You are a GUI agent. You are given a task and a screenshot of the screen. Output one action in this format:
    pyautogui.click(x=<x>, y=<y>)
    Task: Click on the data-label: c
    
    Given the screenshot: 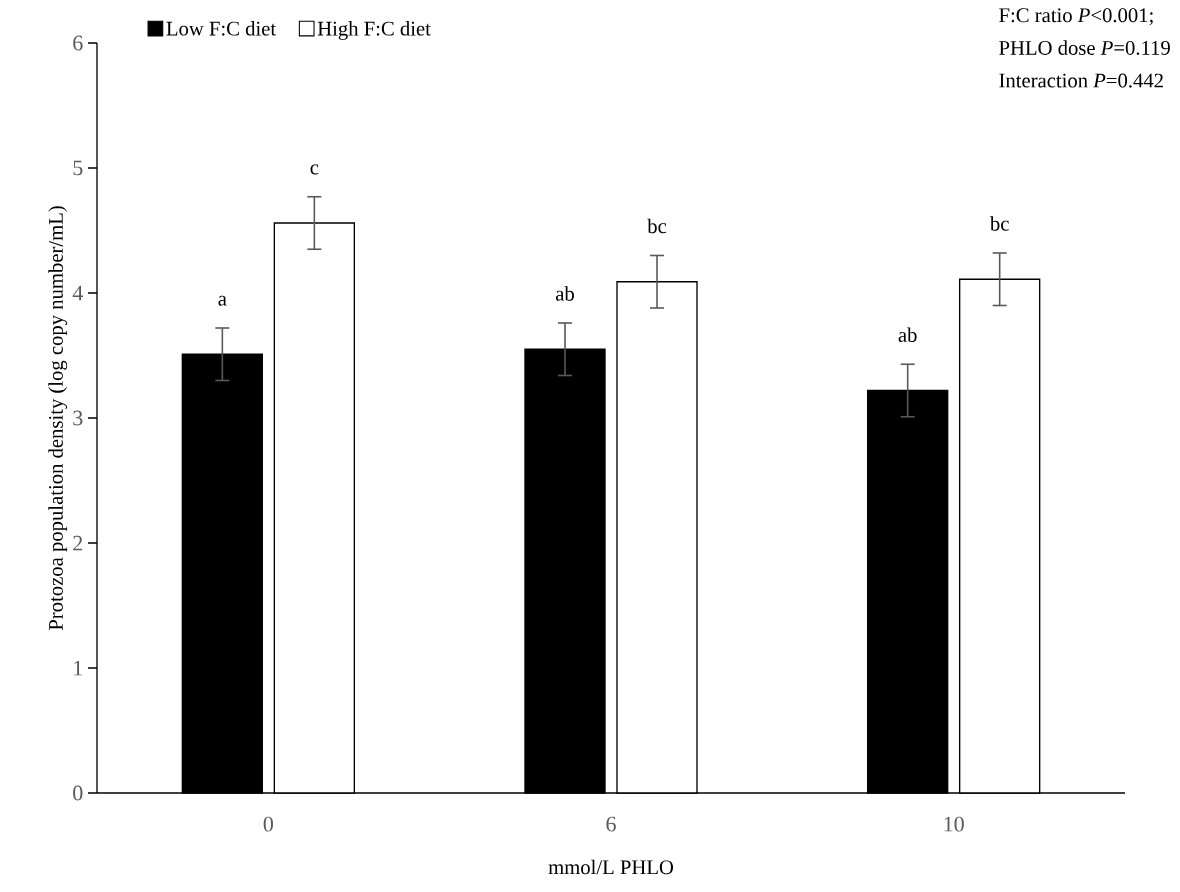 What is the action you would take?
    pyautogui.click(x=314, y=169)
    